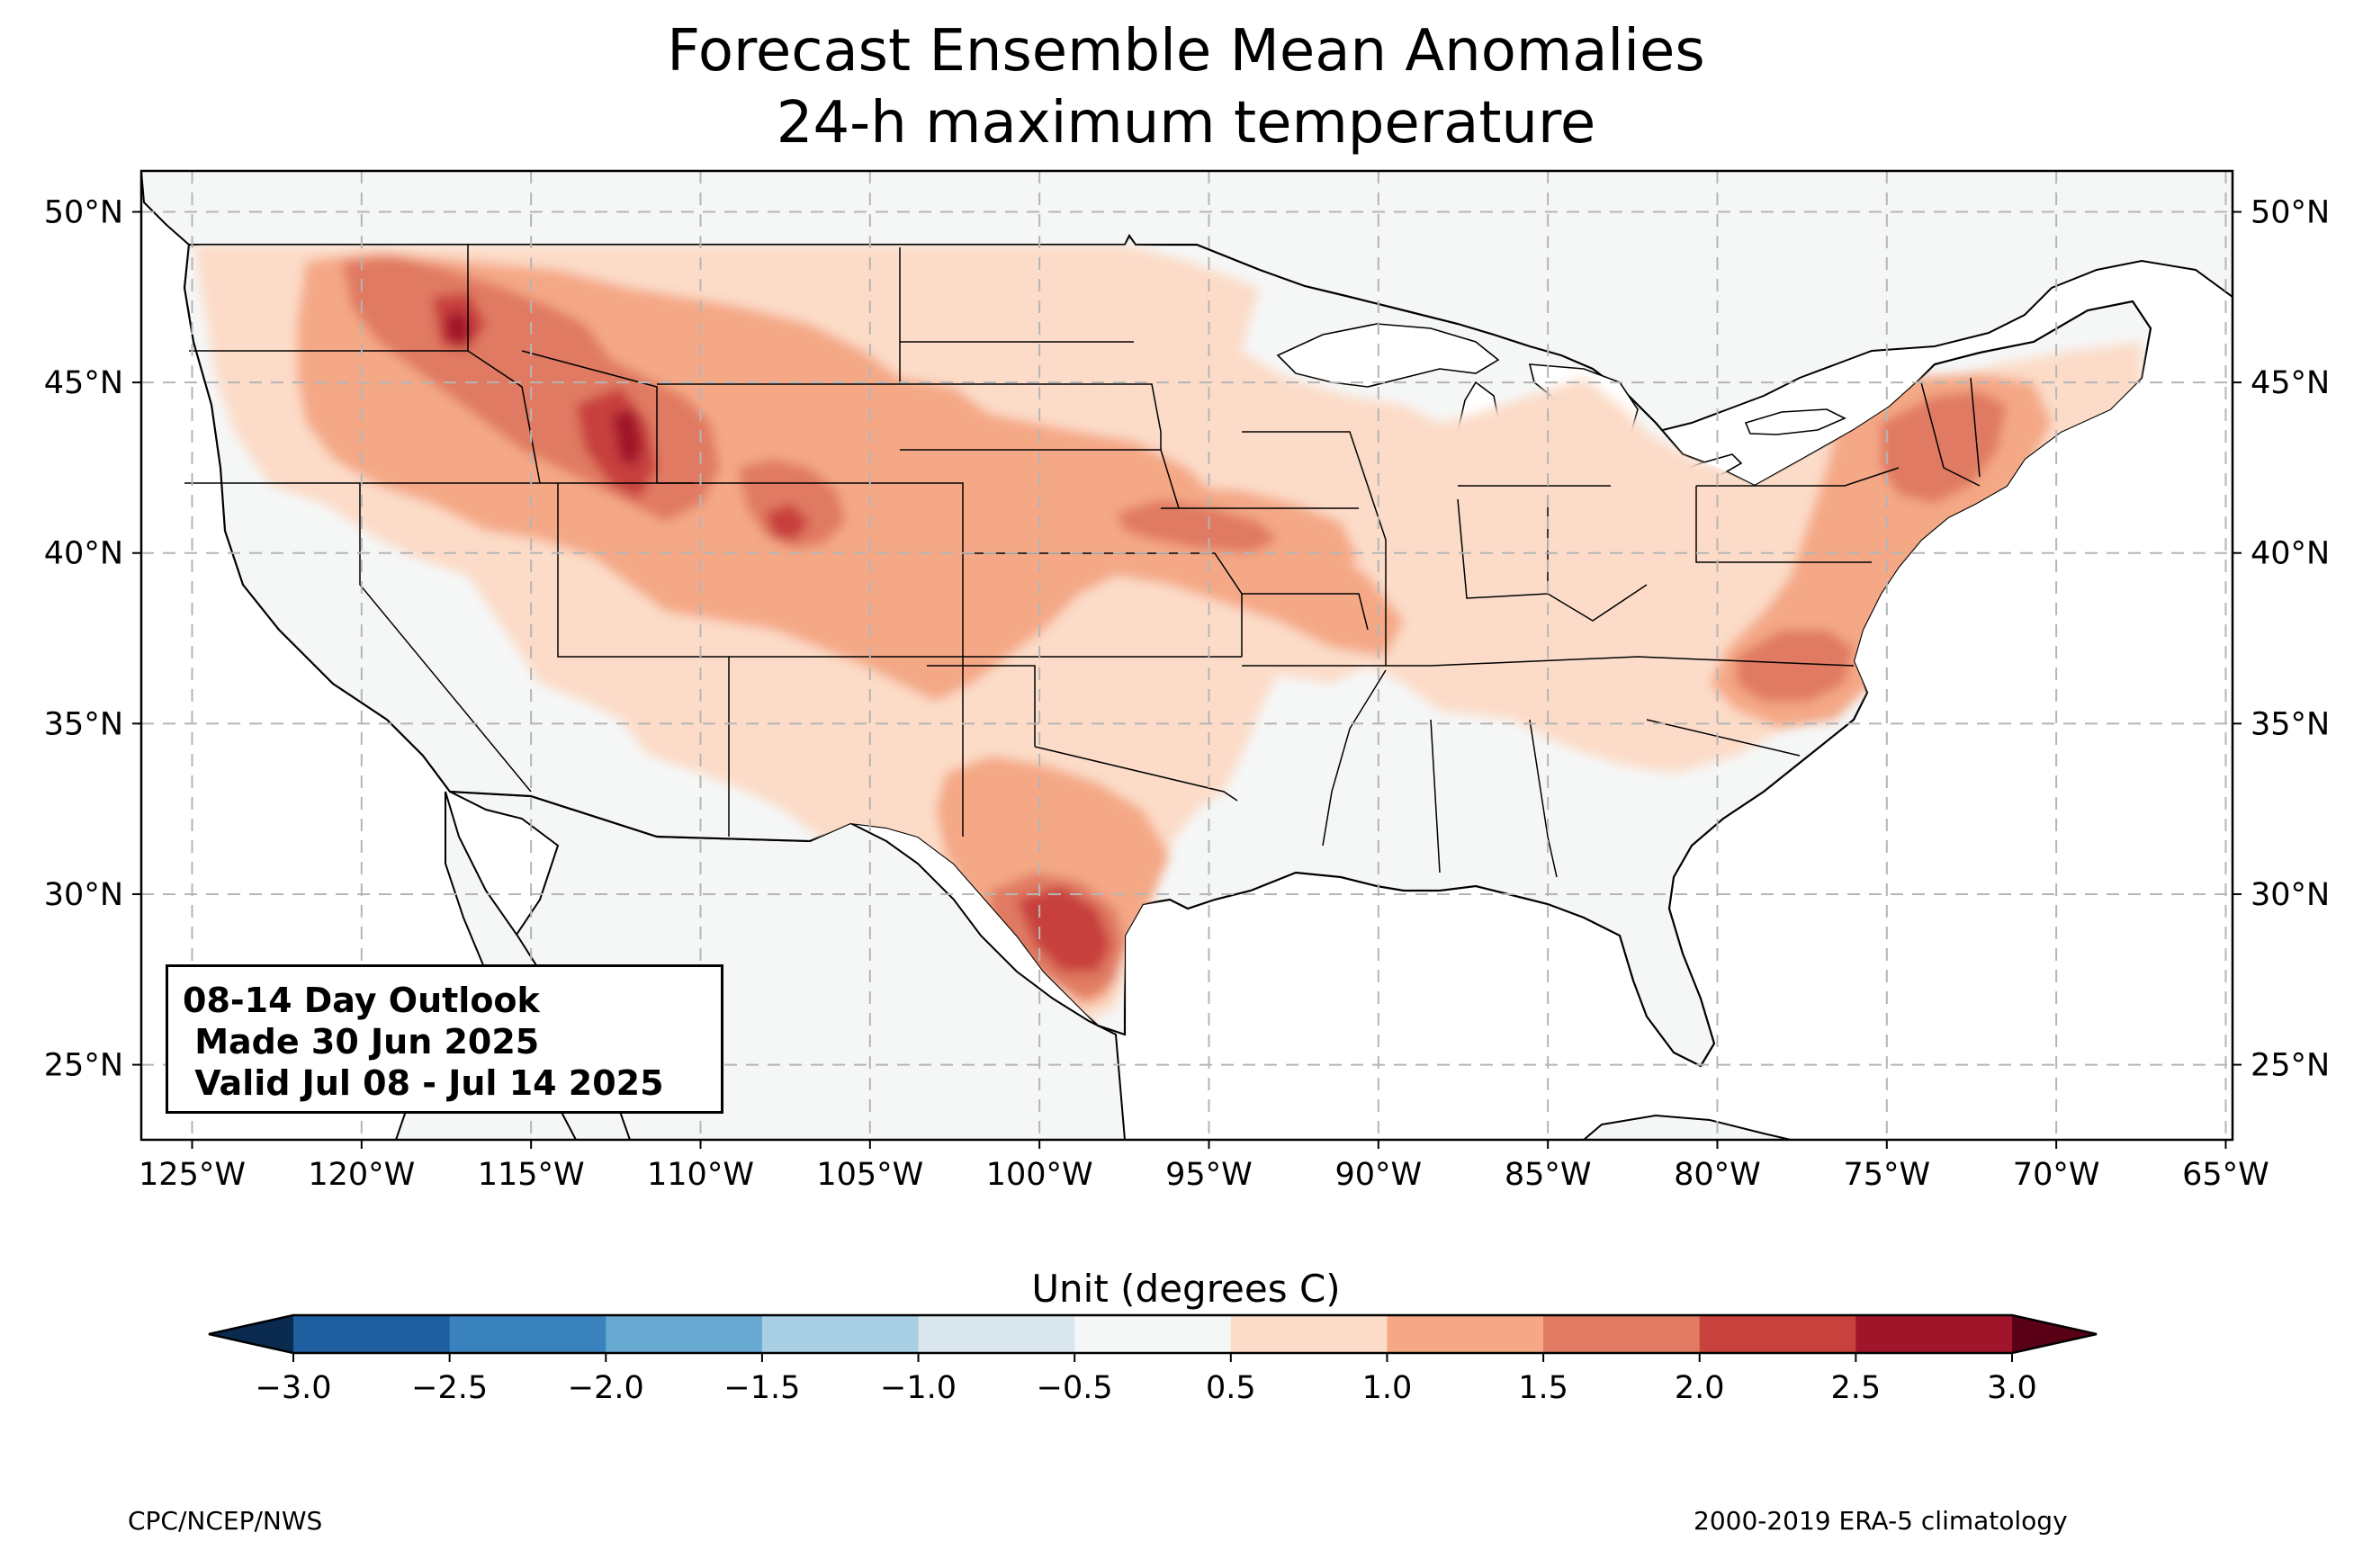 The image size is (2372, 1568). Describe the element at coordinates (1687, 1127) in the screenshot. I see `cuba-island` at that location.